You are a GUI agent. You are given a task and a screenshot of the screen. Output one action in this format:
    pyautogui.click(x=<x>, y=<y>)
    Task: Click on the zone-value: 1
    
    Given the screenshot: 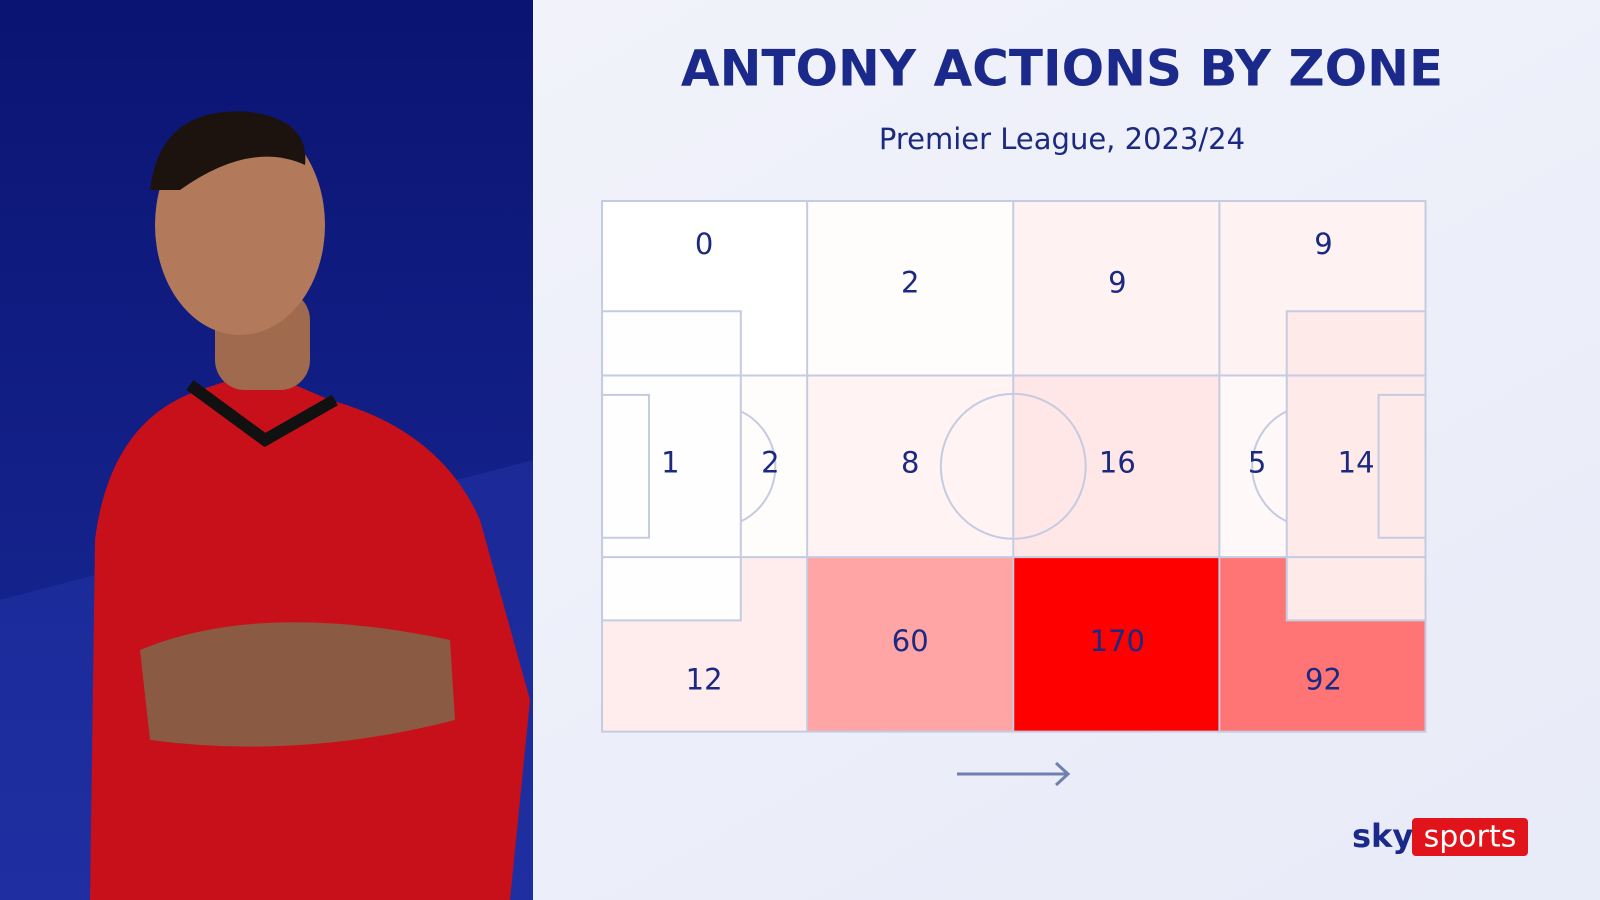 What is the action you would take?
    pyautogui.click(x=670, y=462)
    